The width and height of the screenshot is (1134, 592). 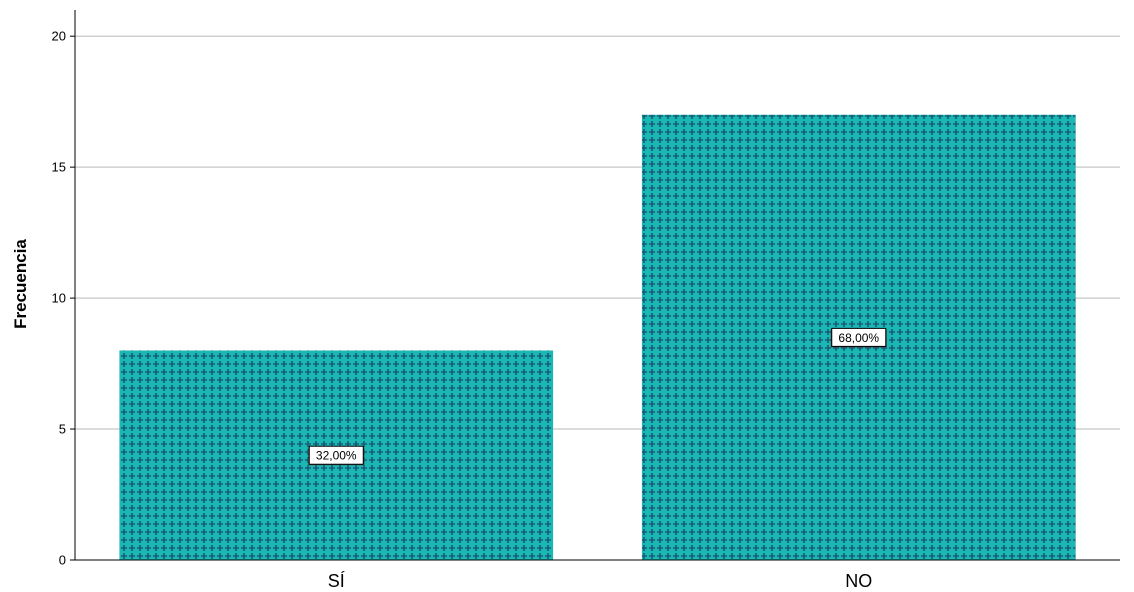 I want to click on y-axis-label: Frecuencia, so click(x=20, y=284).